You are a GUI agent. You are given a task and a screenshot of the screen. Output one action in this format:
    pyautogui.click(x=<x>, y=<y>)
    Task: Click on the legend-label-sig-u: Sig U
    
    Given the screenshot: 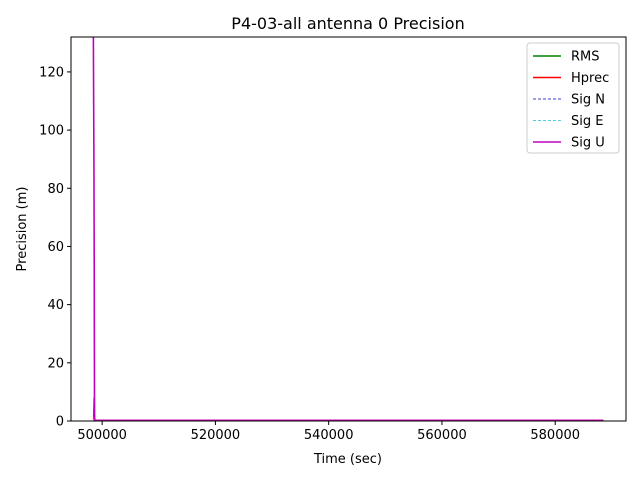 What is the action you would take?
    pyautogui.click(x=588, y=143)
    